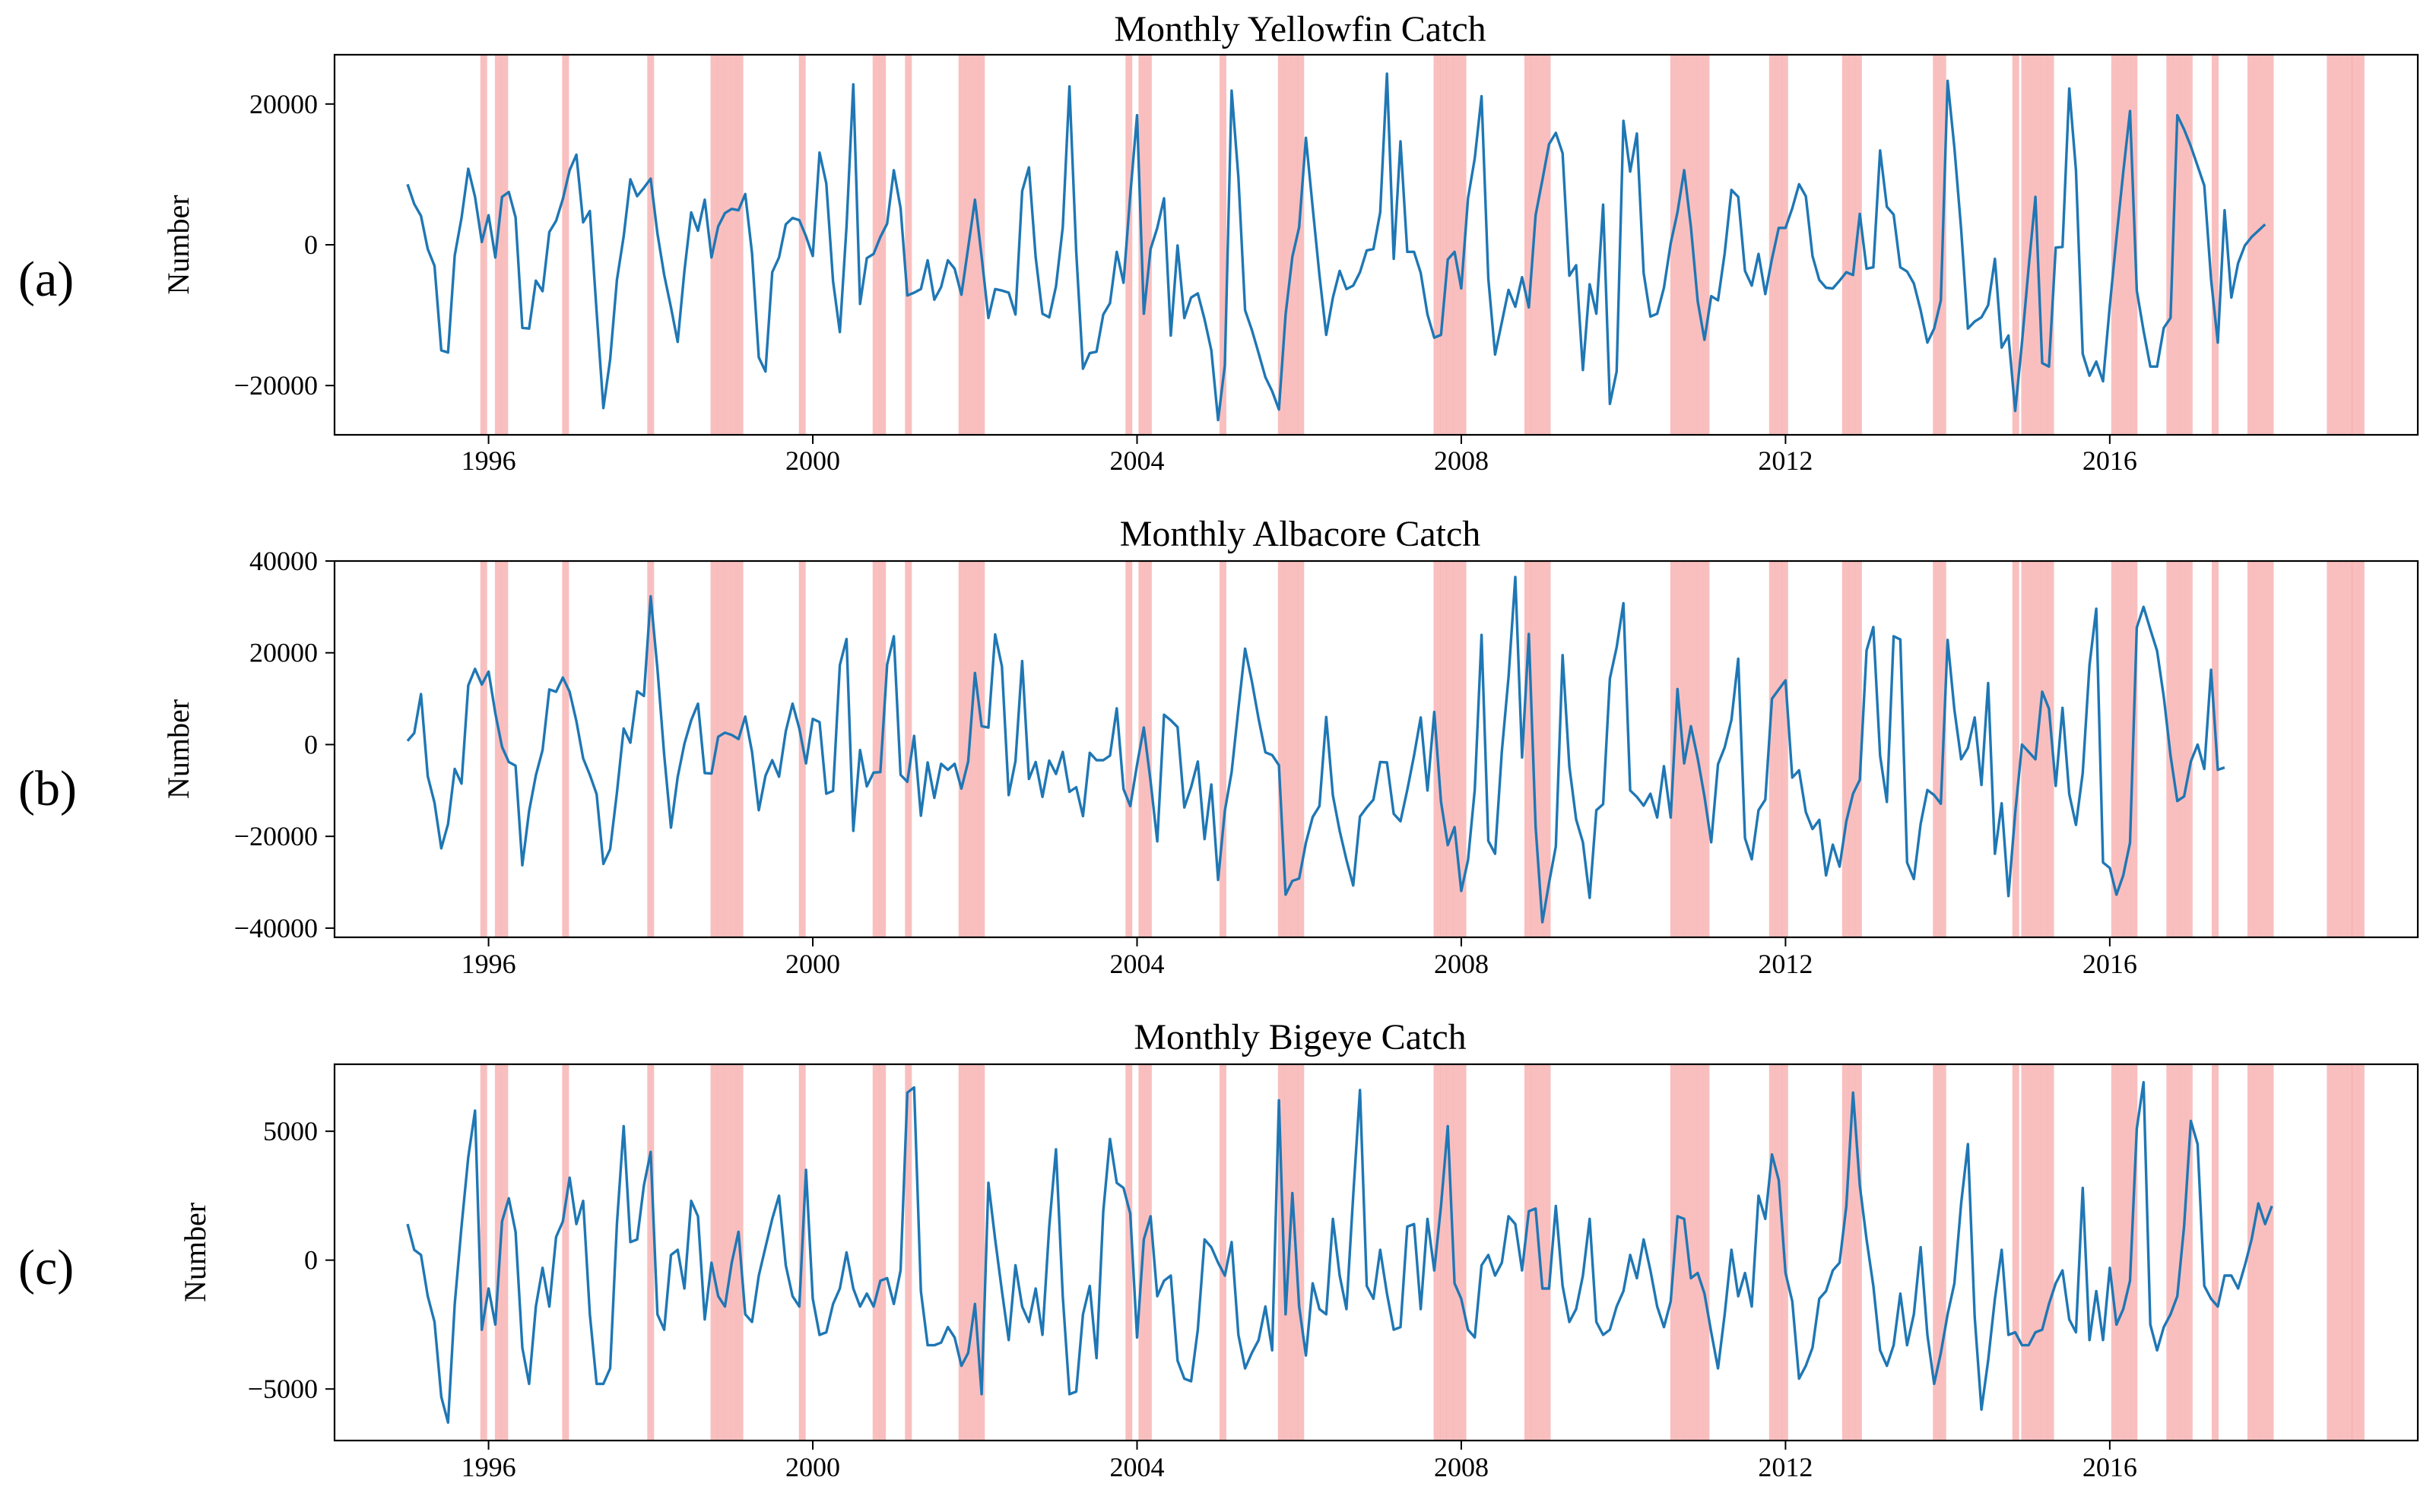  I want to click on x-tick-label: 2008, so click(1461, 1467).